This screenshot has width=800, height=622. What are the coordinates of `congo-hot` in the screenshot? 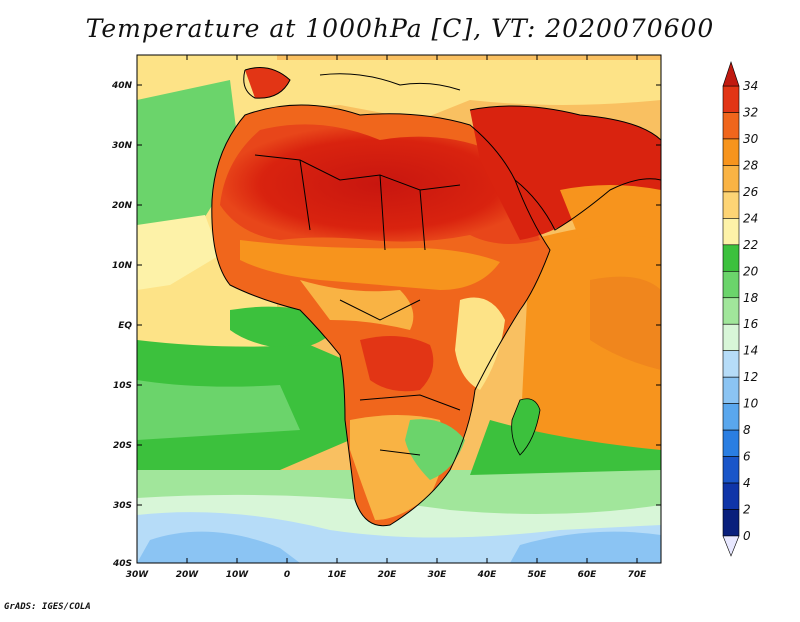 It's located at (397, 364).